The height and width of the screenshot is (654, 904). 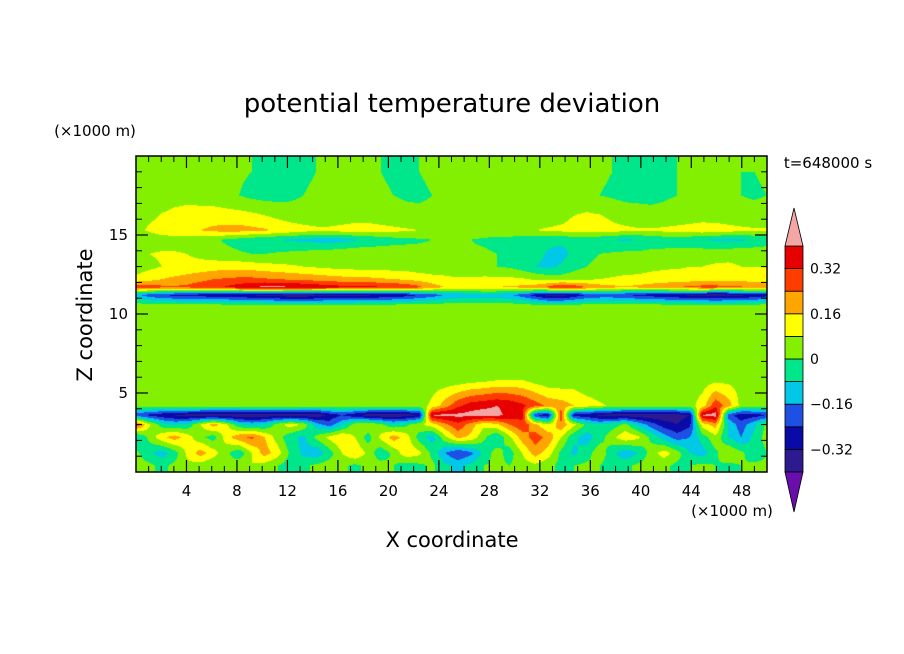 I want to click on colorbar-tick-label: −0.32, so click(x=831, y=450).